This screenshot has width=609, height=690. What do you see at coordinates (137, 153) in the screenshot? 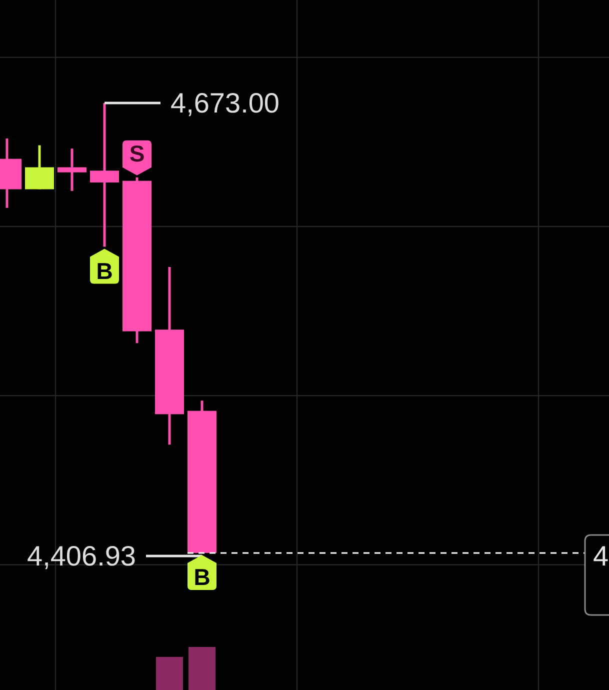
I see `annotation: S` at bounding box center [137, 153].